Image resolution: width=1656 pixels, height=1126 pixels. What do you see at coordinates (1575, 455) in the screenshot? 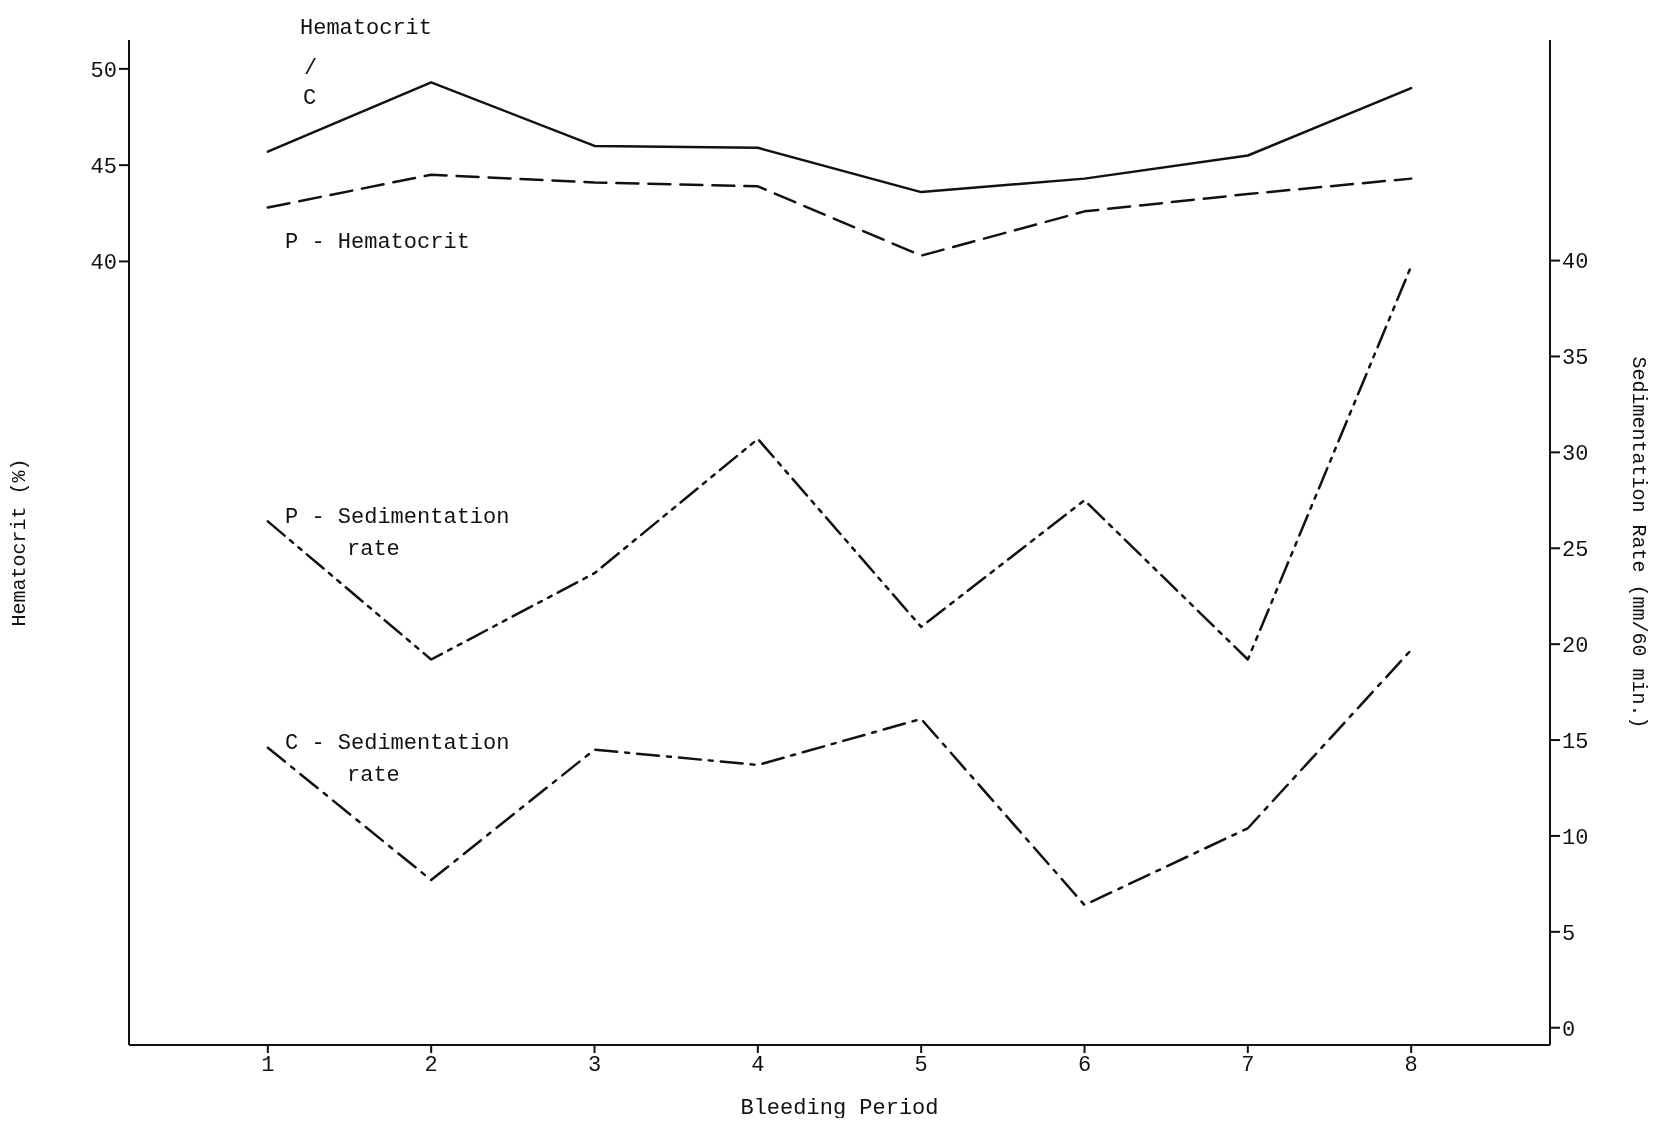
I see `y2-tick-label: 30` at bounding box center [1575, 455].